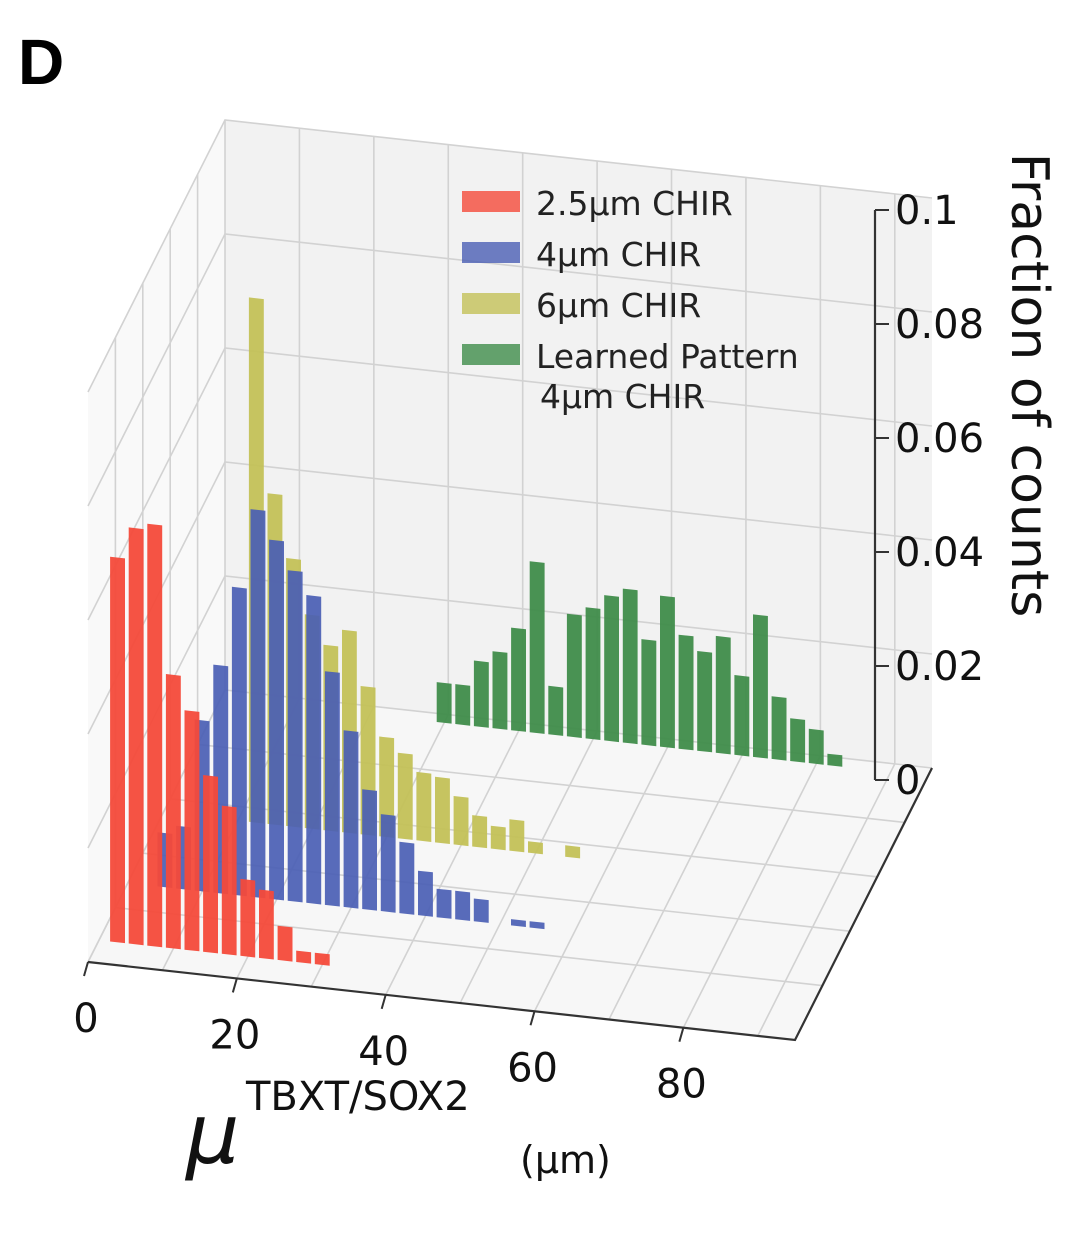 The height and width of the screenshot is (1234, 1092). I want to click on legend-label: 2.5μm CHIR, so click(634, 203).